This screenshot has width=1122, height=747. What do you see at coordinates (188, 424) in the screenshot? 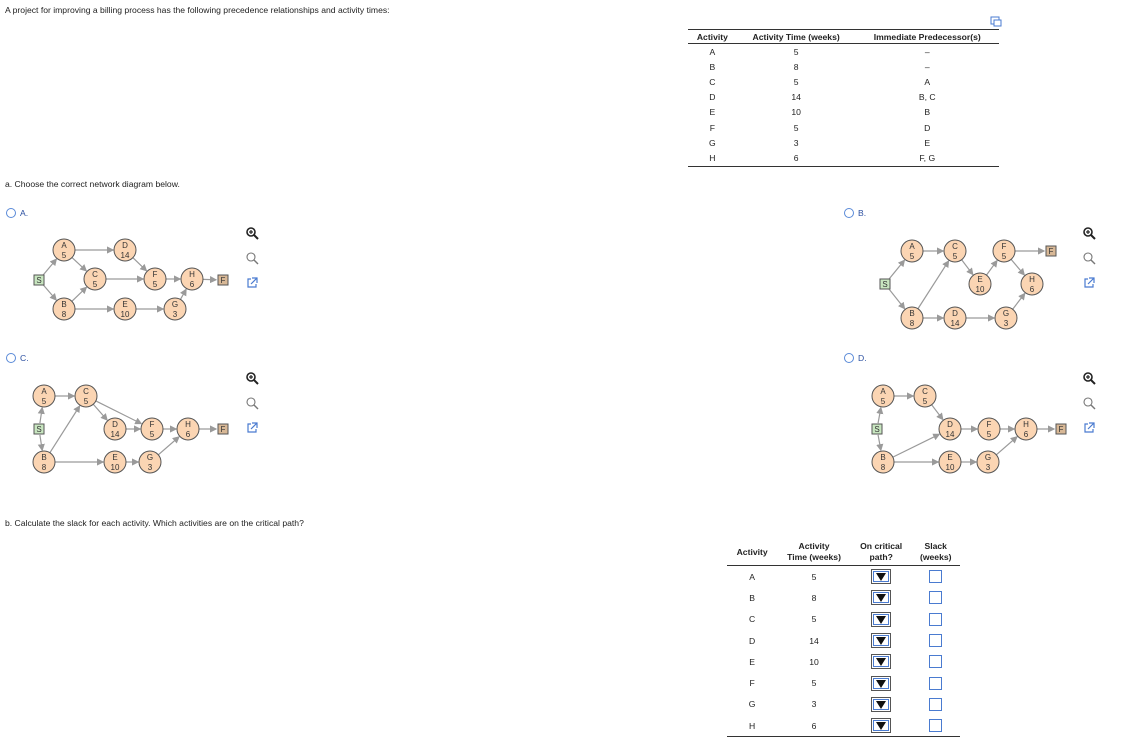
I see `node-name: H` at bounding box center [188, 424].